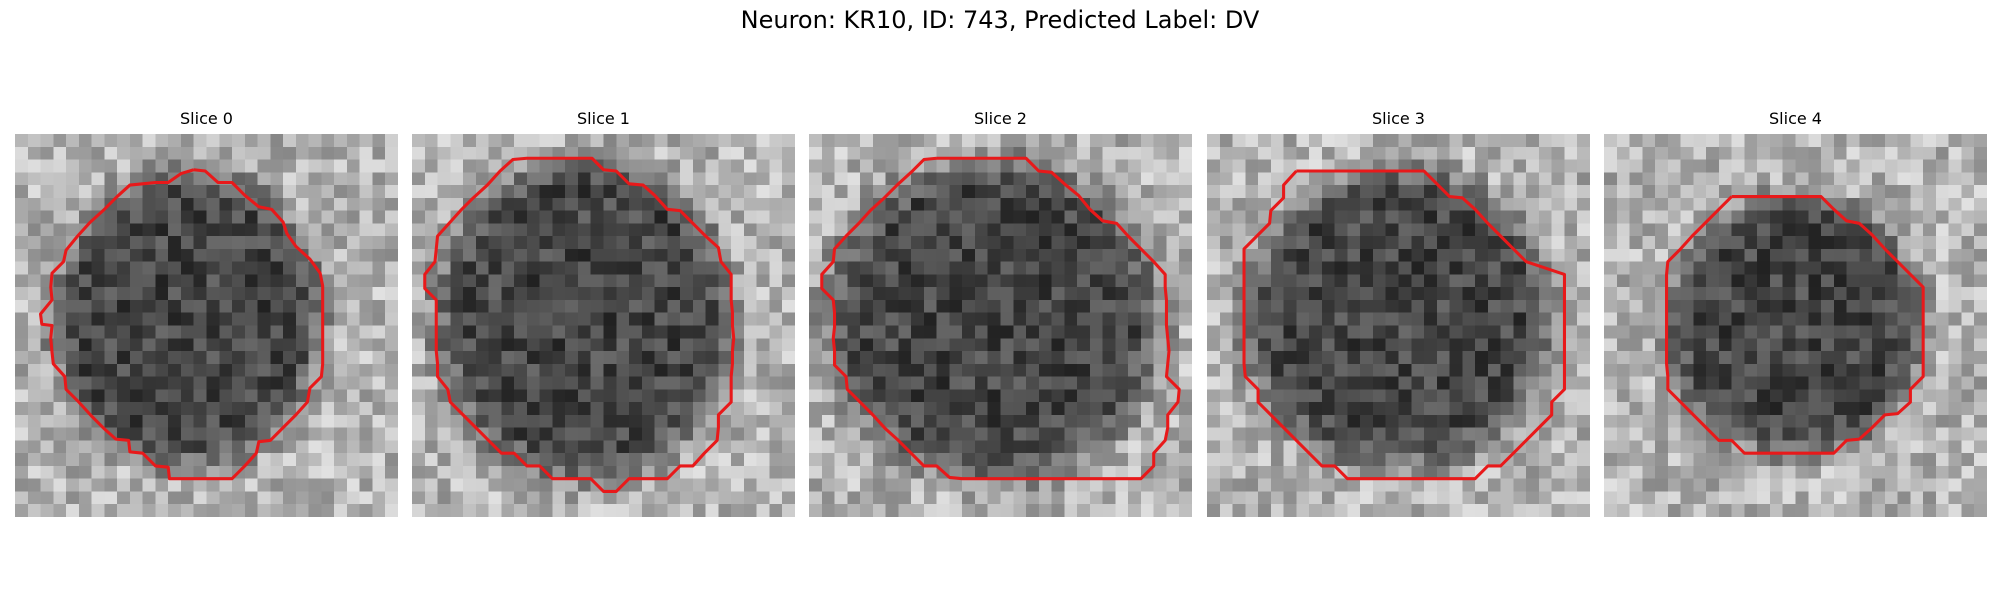 Image resolution: width=2000 pixels, height=600 pixels. What do you see at coordinates (1000, 118) in the screenshot?
I see `slice-title: Slice 2` at bounding box center [1000, 118].